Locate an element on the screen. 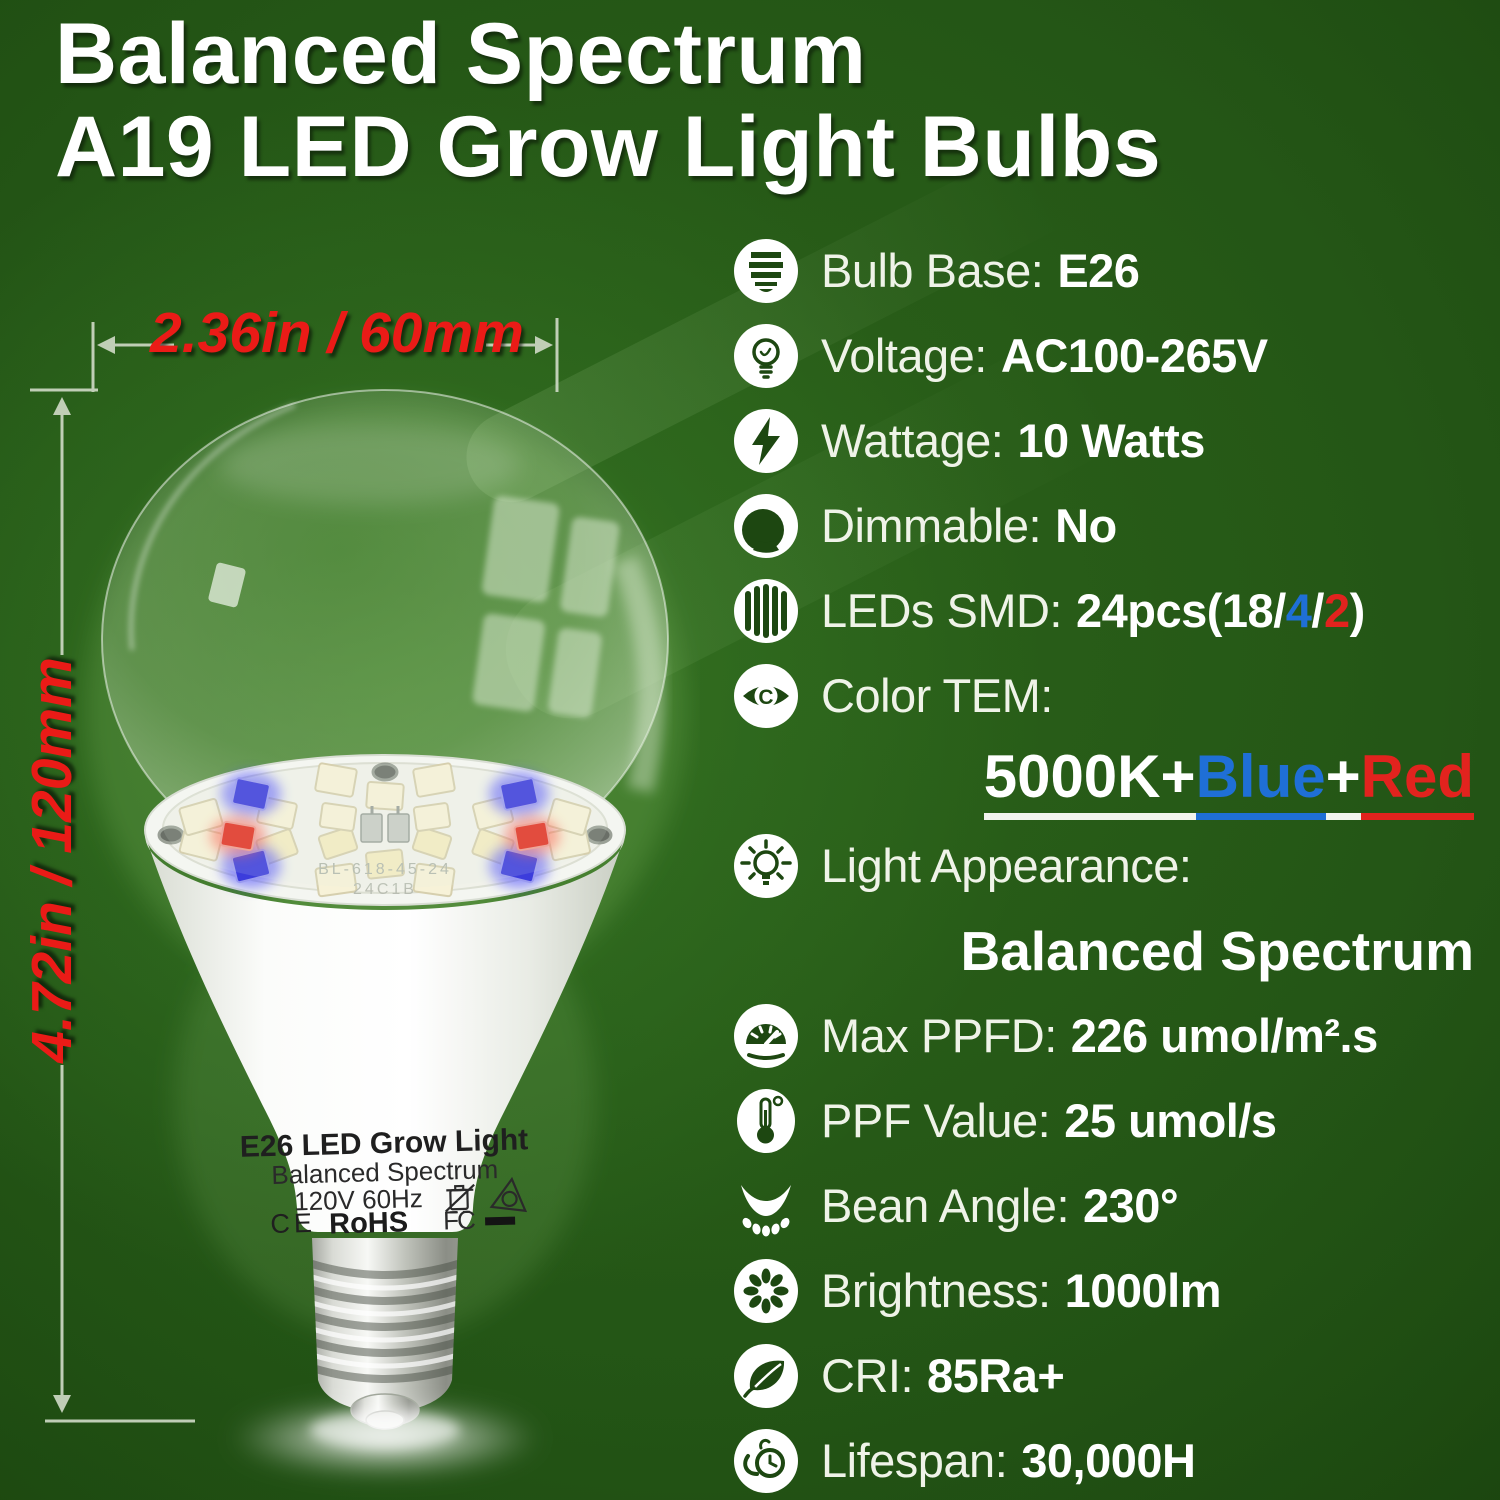 This screenshot has width=1500, height=1500. cert-marks: CE RoHS FC is located at coordinates (393, 1222).